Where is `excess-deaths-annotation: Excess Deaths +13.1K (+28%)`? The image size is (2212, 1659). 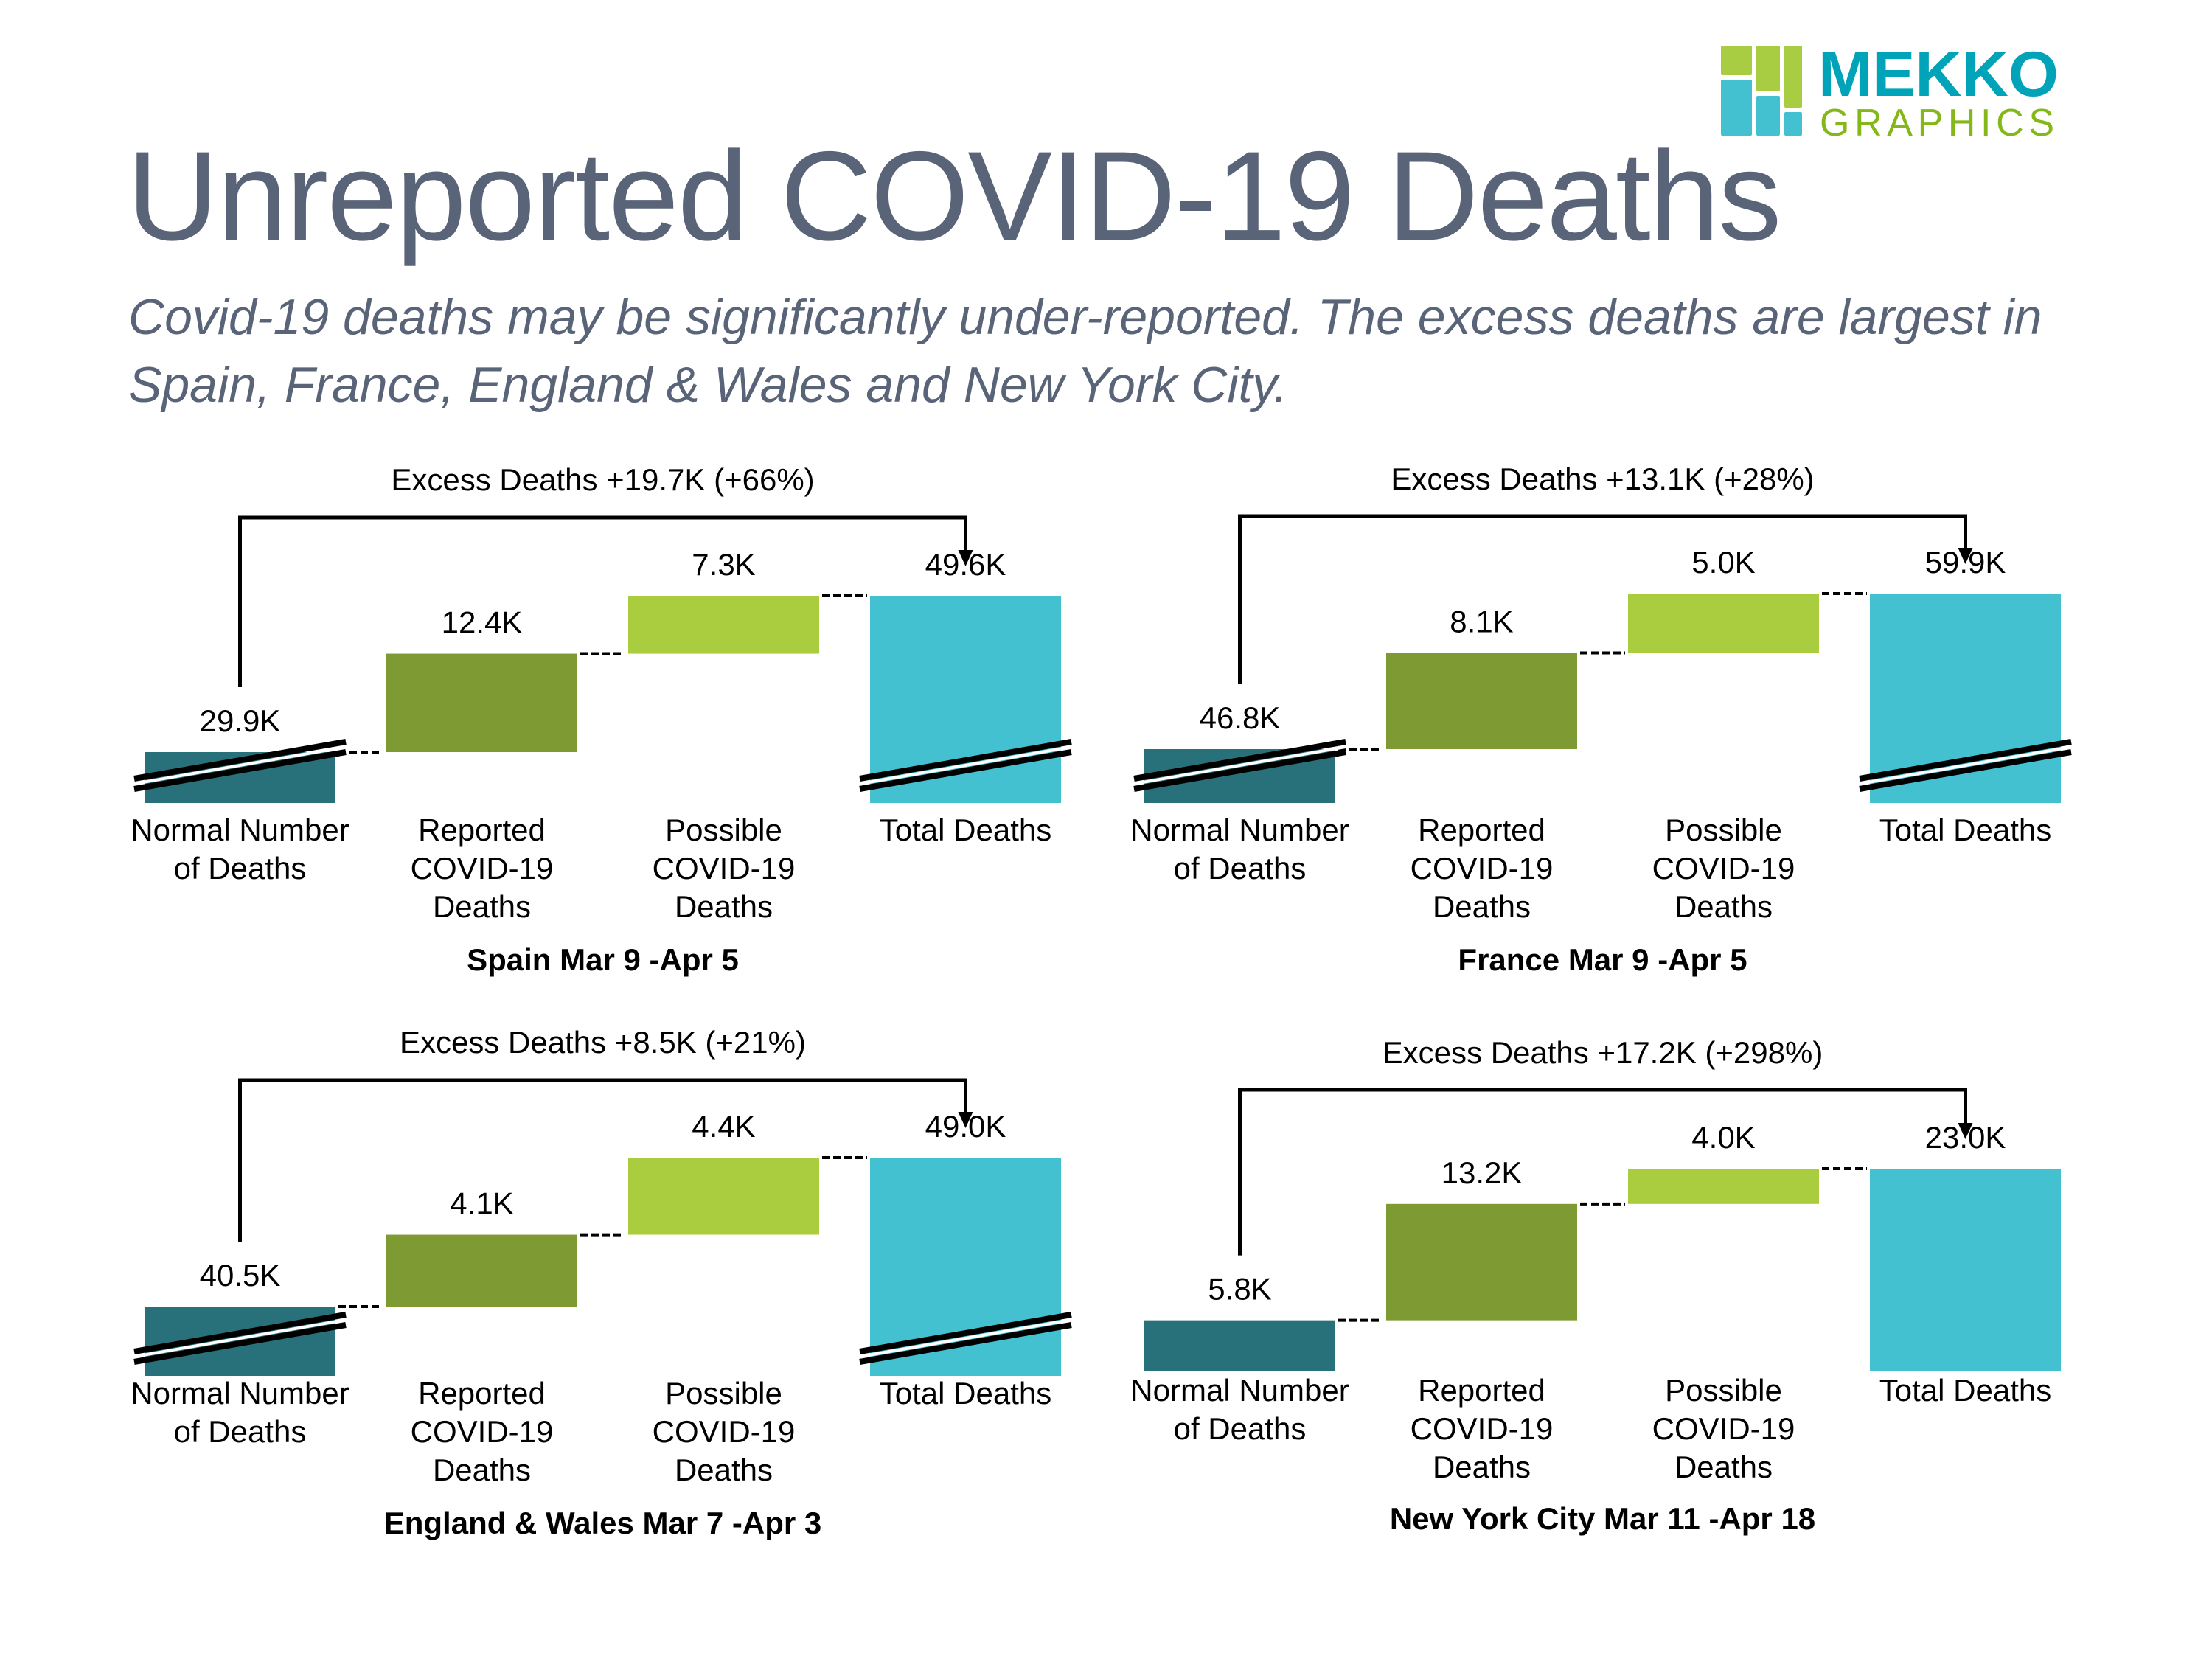 excess-deaths-annotation: Excess Deaths +13.1K (+28%) is located at coordinates (1602, 479).